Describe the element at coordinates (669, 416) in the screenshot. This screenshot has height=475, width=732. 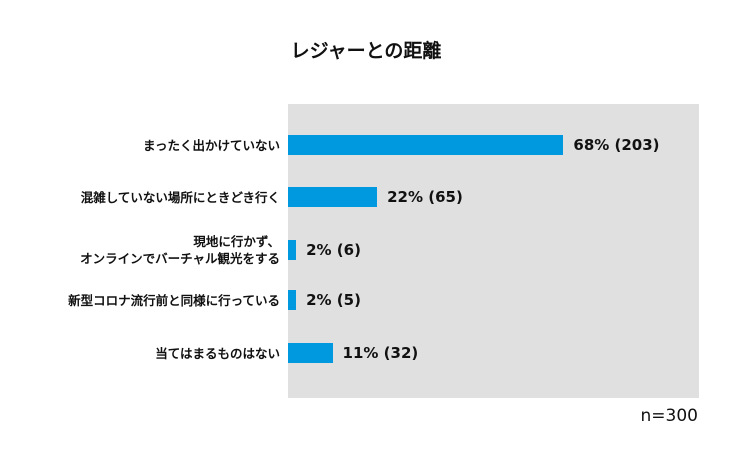
I see `sample-size-note: n=300` at that location.